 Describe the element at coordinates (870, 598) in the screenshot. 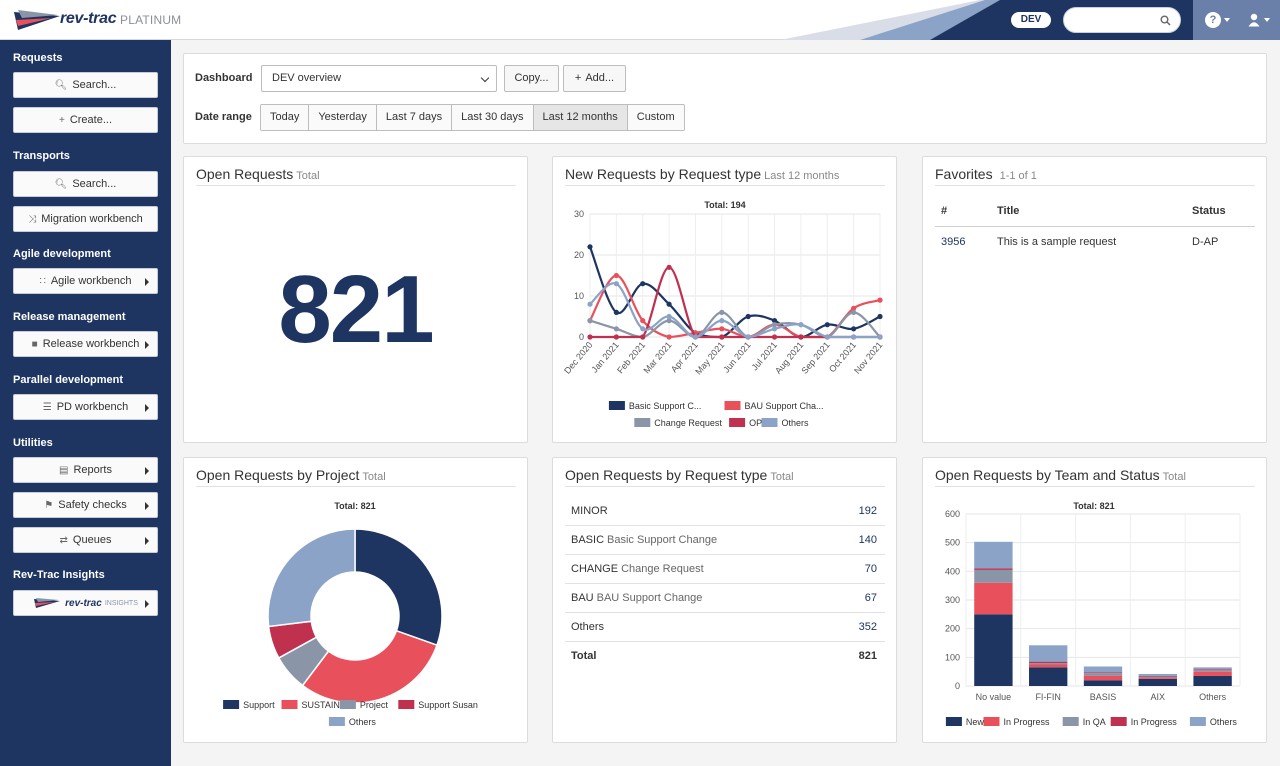

I see `request-type-count: 67` at that location.